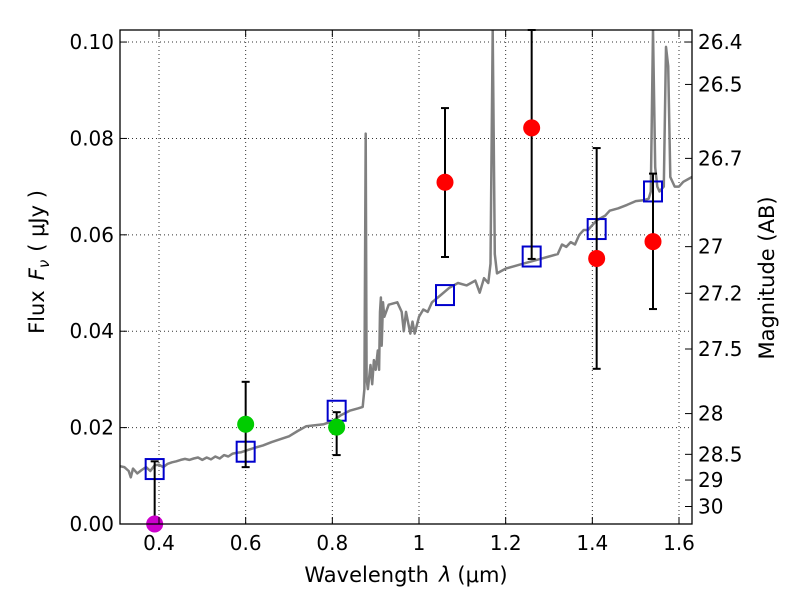  Describe the element at coordinates (720, 42) in the screenshot. I see `mag-tick-label: 26.4` at that location.